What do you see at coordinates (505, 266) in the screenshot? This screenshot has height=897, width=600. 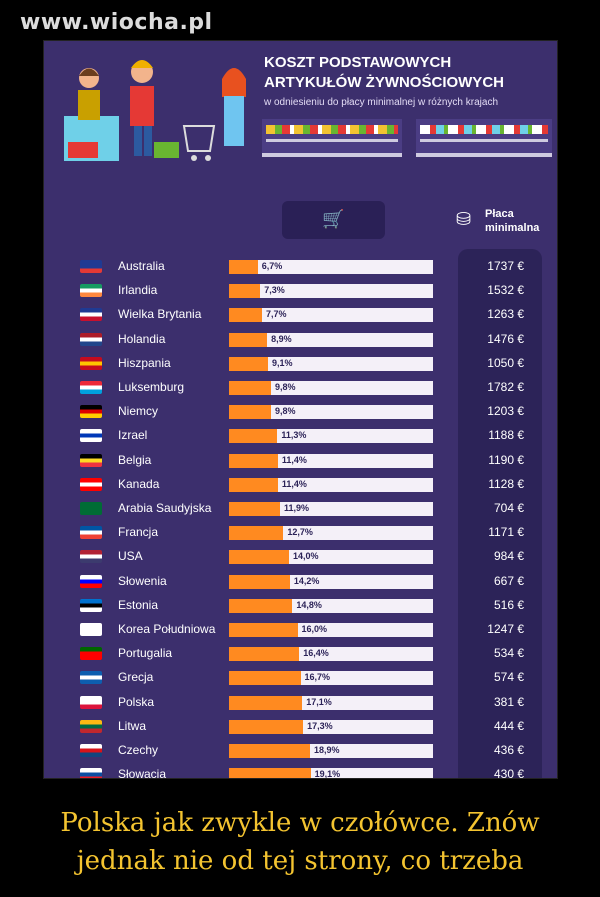 I see `minimum-wage-value: 1737 €` at bounding box center [505, 266].